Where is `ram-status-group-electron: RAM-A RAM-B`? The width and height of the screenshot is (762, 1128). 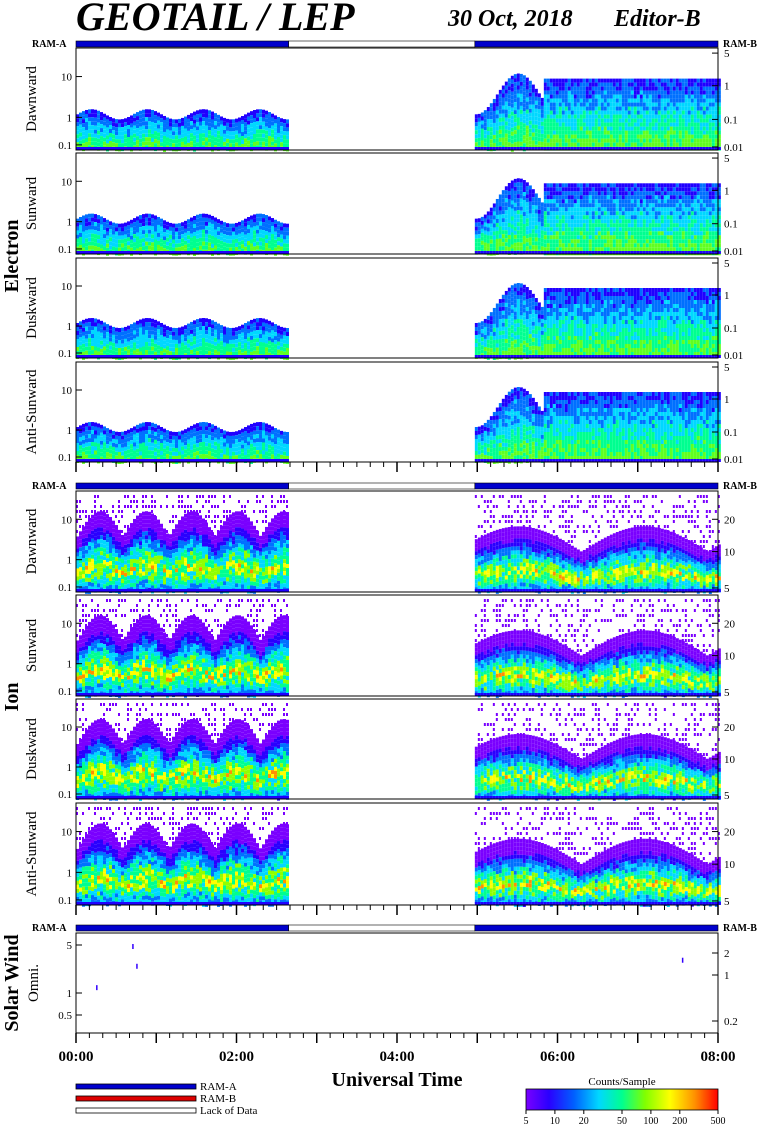 ram-status-group-electron: RAM-A RAM-B is located at coordinates (394, 44).